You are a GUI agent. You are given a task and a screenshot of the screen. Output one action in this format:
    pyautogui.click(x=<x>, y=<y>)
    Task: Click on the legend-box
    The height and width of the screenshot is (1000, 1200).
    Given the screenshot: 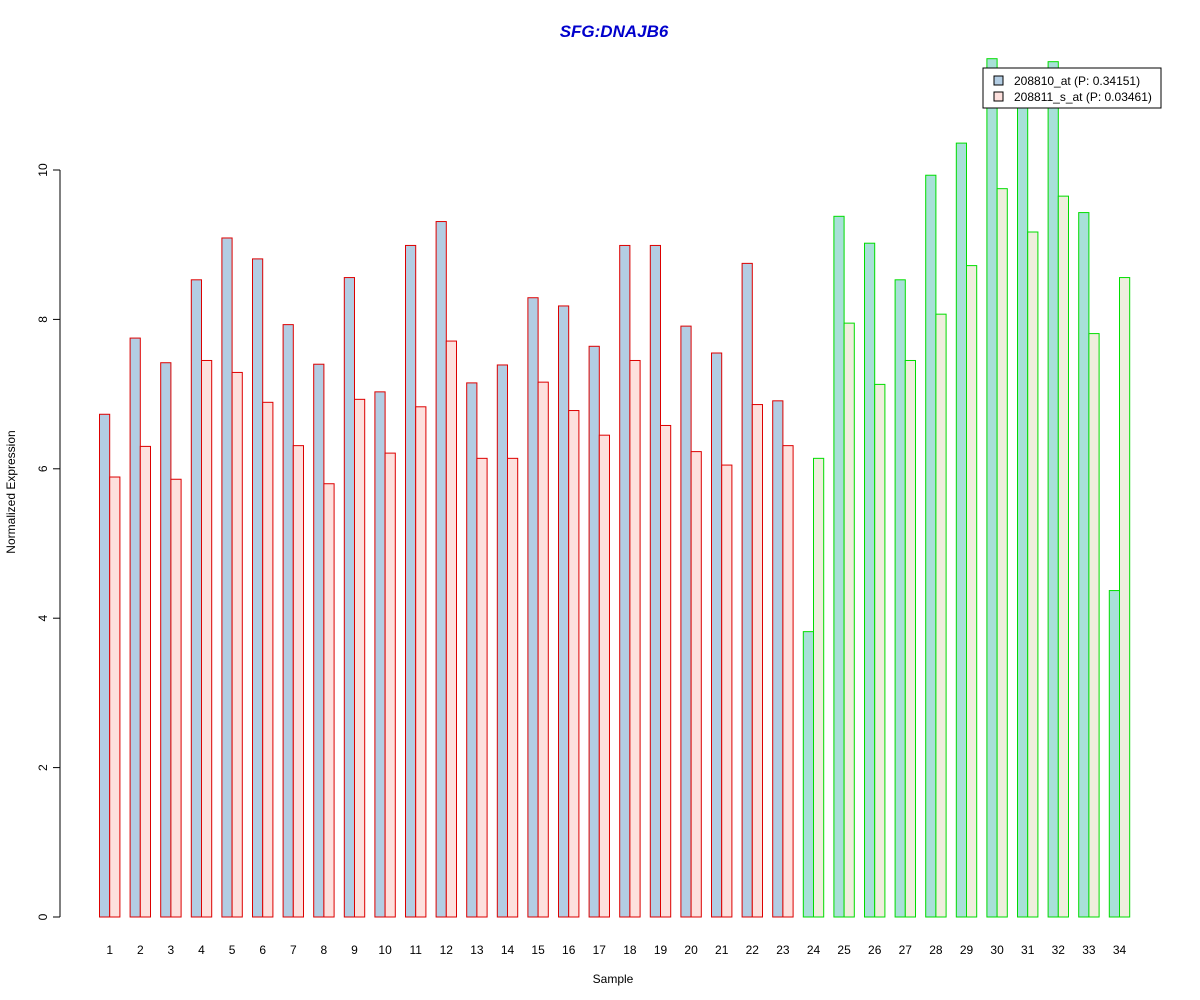 What is the action you would take?
    pyautogui.click(x=1072, y=88)
    